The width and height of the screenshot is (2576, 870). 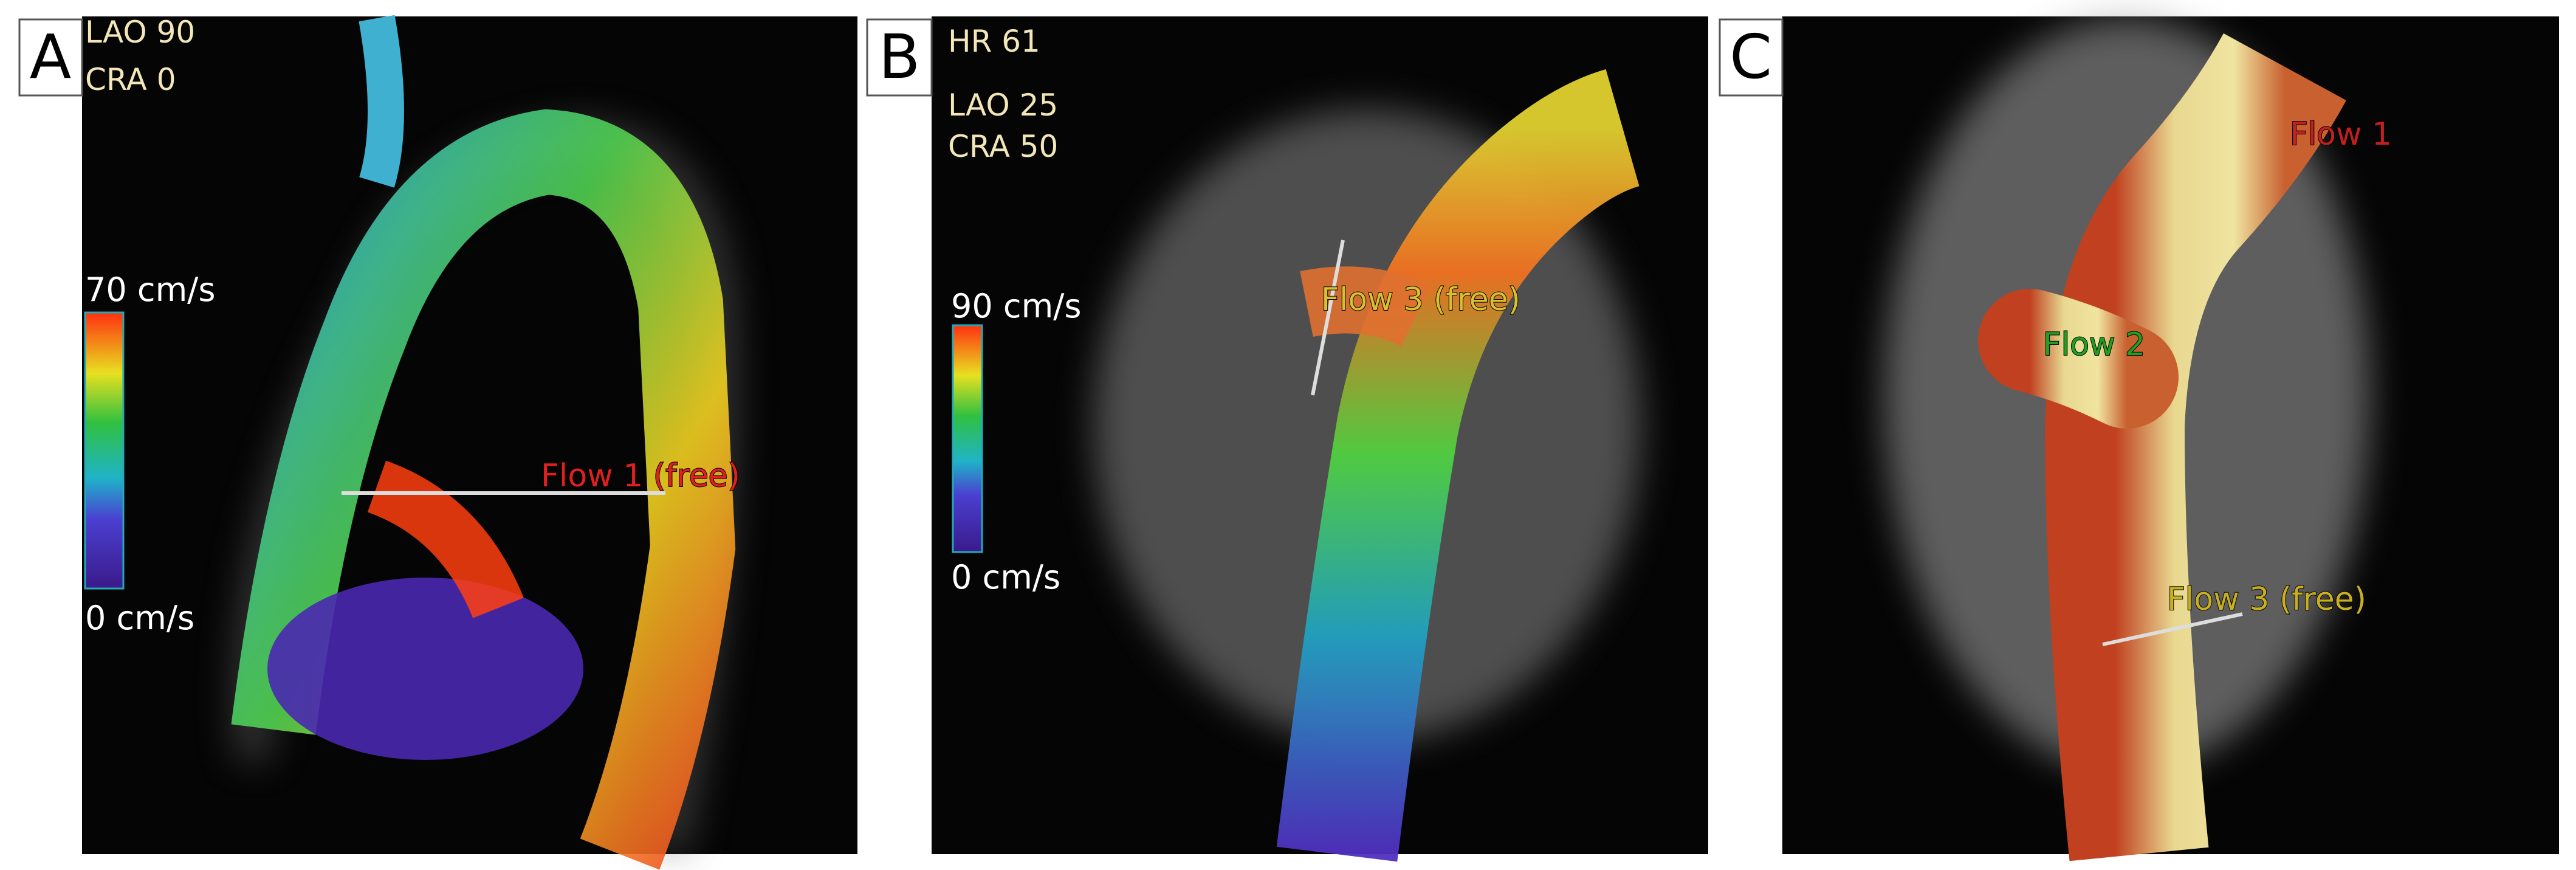 I want to click on panel-letter: A, so click(x=50, y=57).